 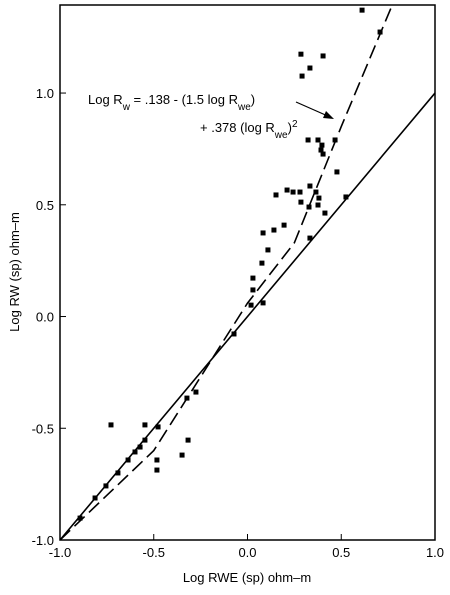 I want to click on x-tick-label: -0.5, so click(x=154, y=552).